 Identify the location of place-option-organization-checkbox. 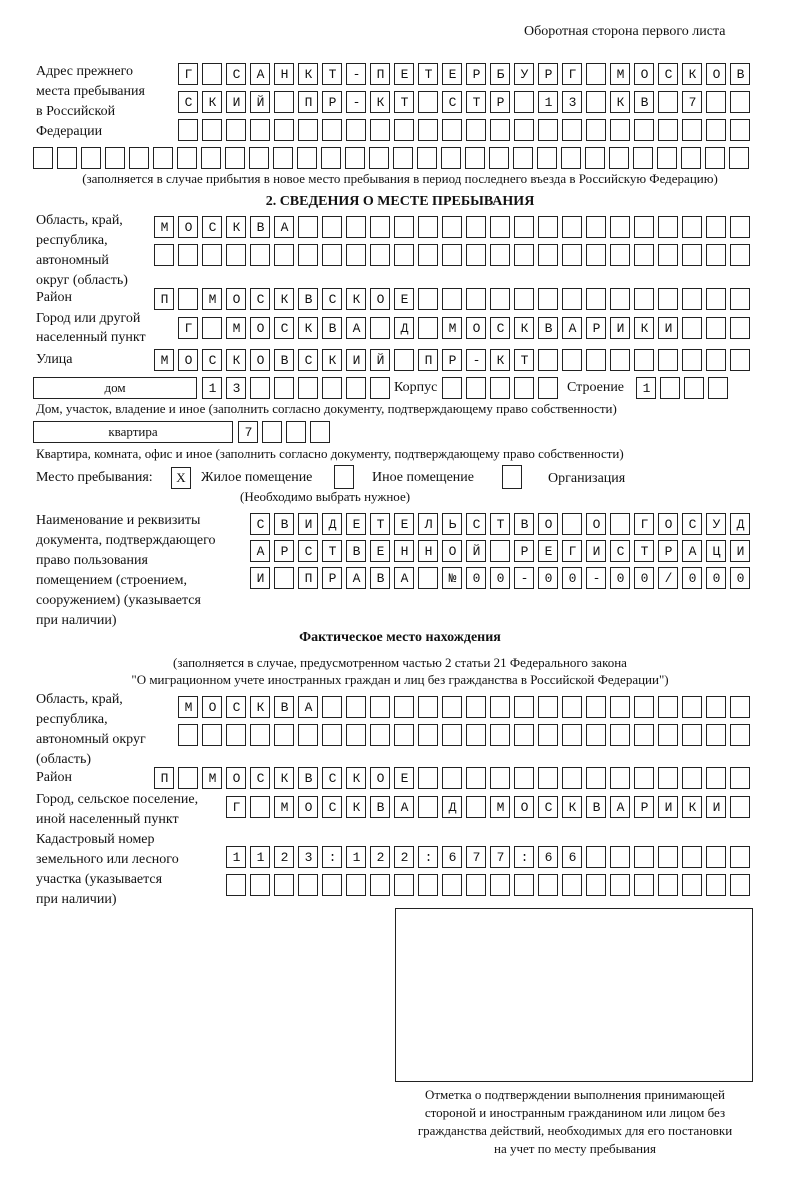
(512, 477).